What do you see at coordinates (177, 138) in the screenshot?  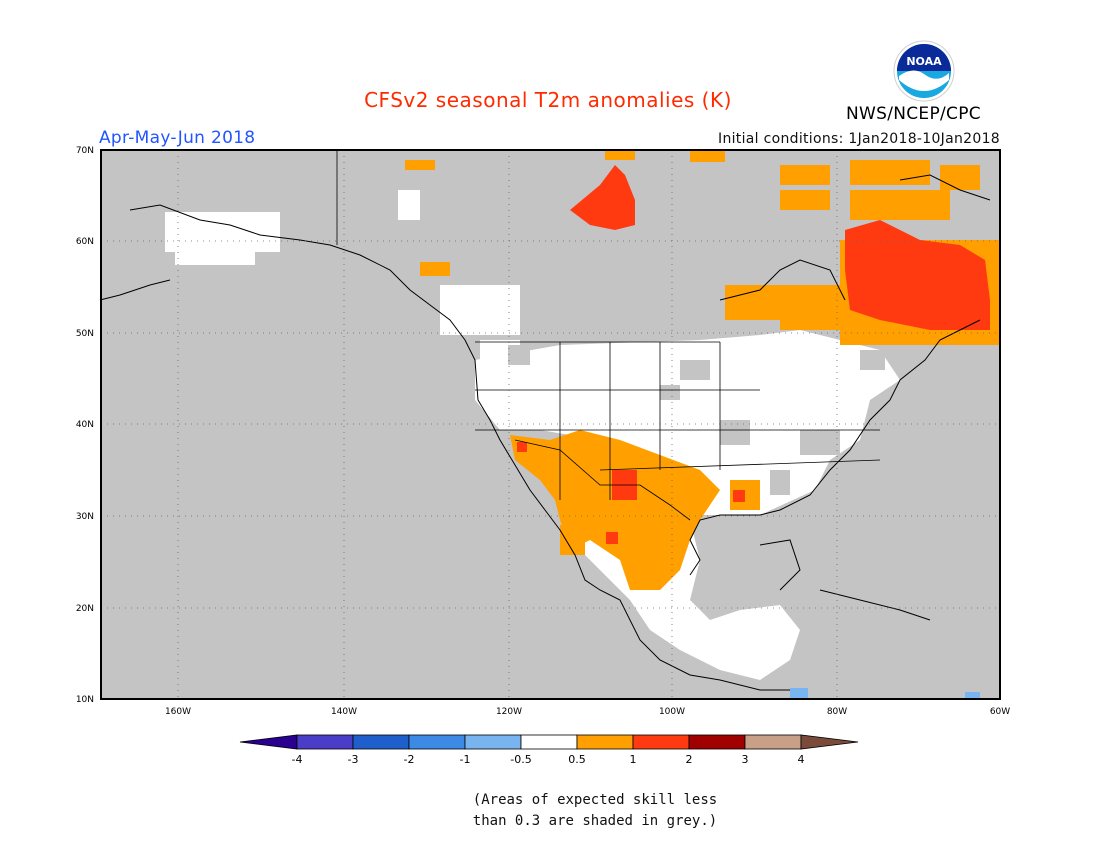 I see `forecast-period: Apr-May-Jun 2018` at bounding box center [177, 138].